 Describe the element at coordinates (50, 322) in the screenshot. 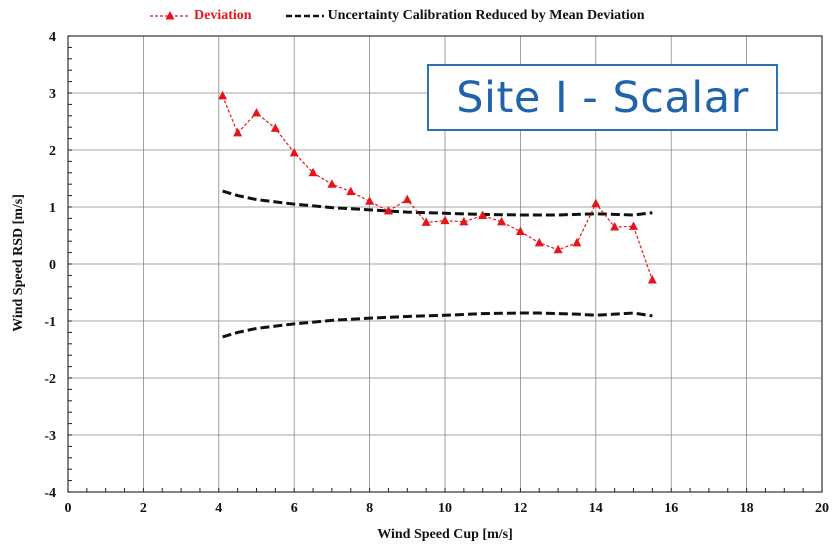

I see `y-tick-label: -1` at that location.